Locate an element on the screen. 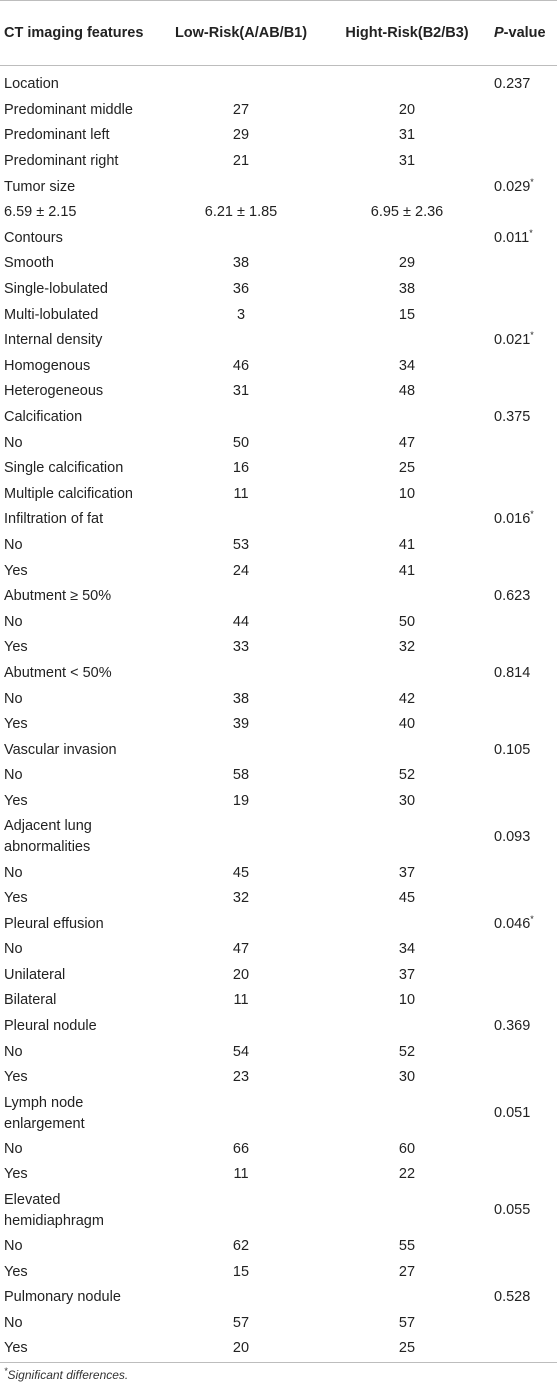 The image size is (557, 1386). cell-high-risk: 34 is located at coordinates (407, 950).